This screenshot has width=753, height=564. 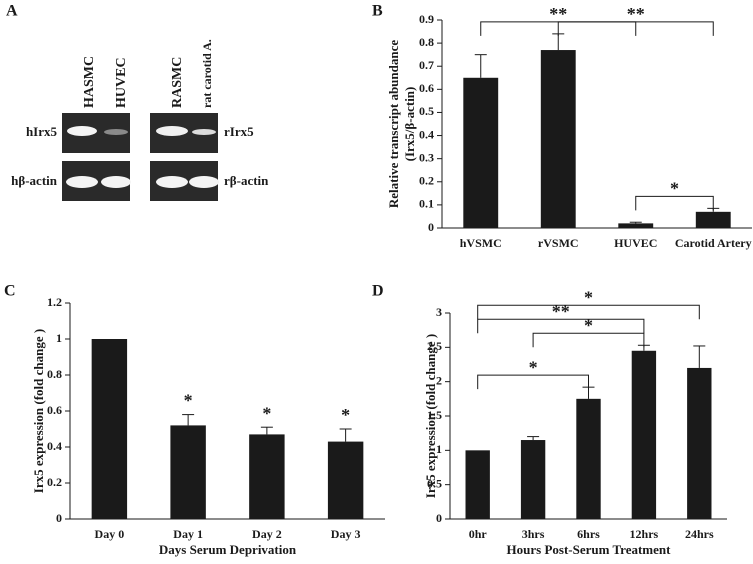 What do you see at coordinates (42, 131) in the screenshot?
I see `row-label: hIrx5` at bounding box center [42, 131].